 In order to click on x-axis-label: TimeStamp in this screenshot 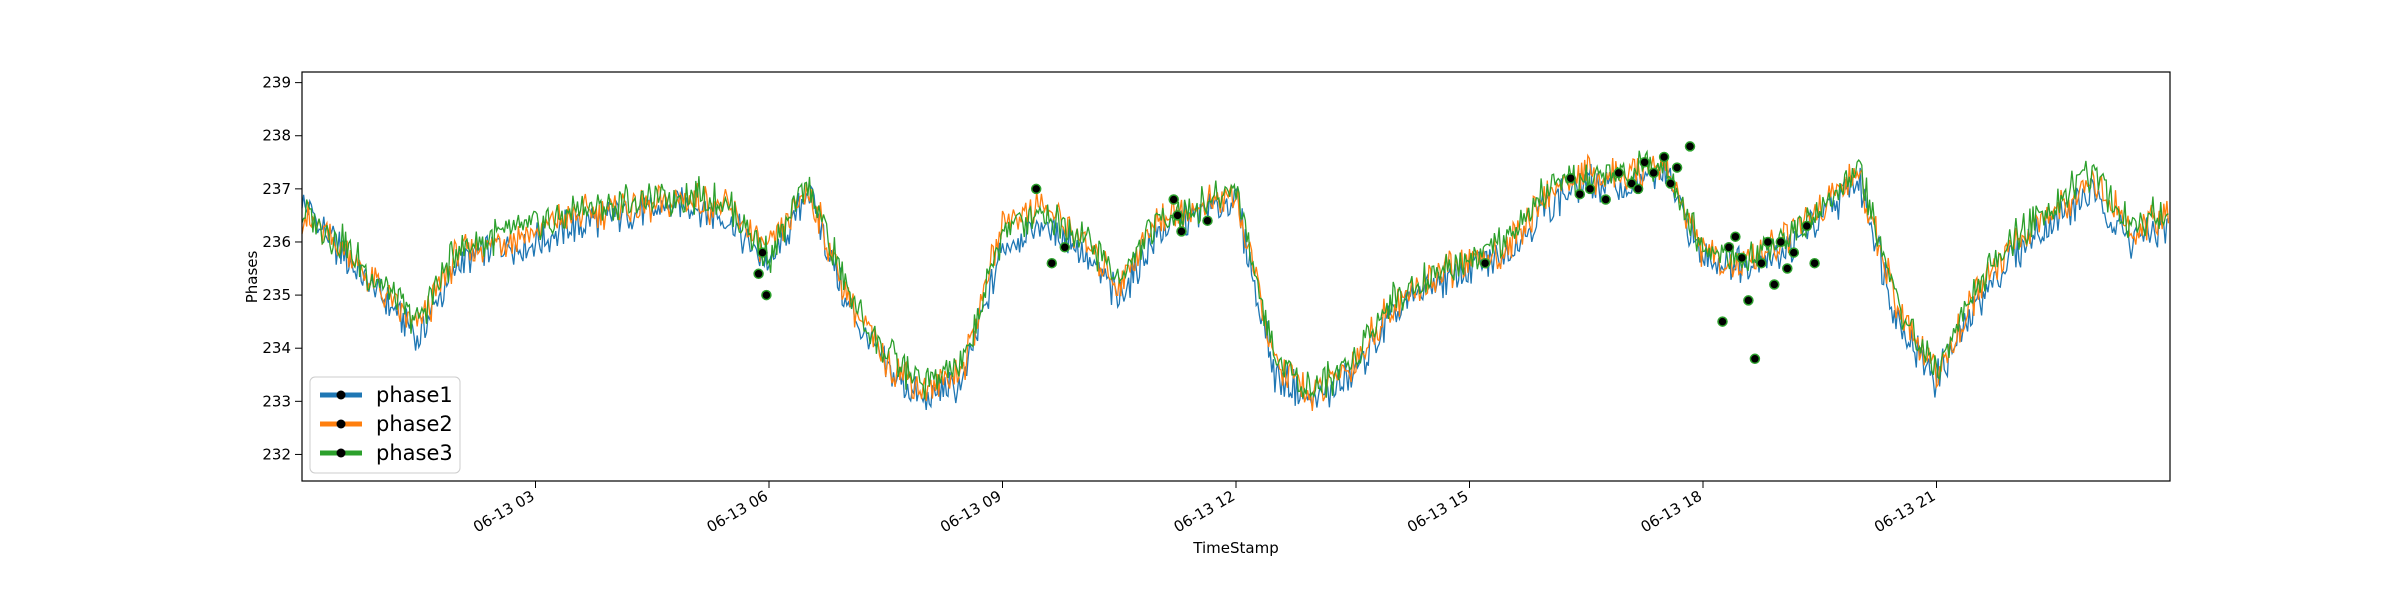, I will do `click(1235, 548)`.